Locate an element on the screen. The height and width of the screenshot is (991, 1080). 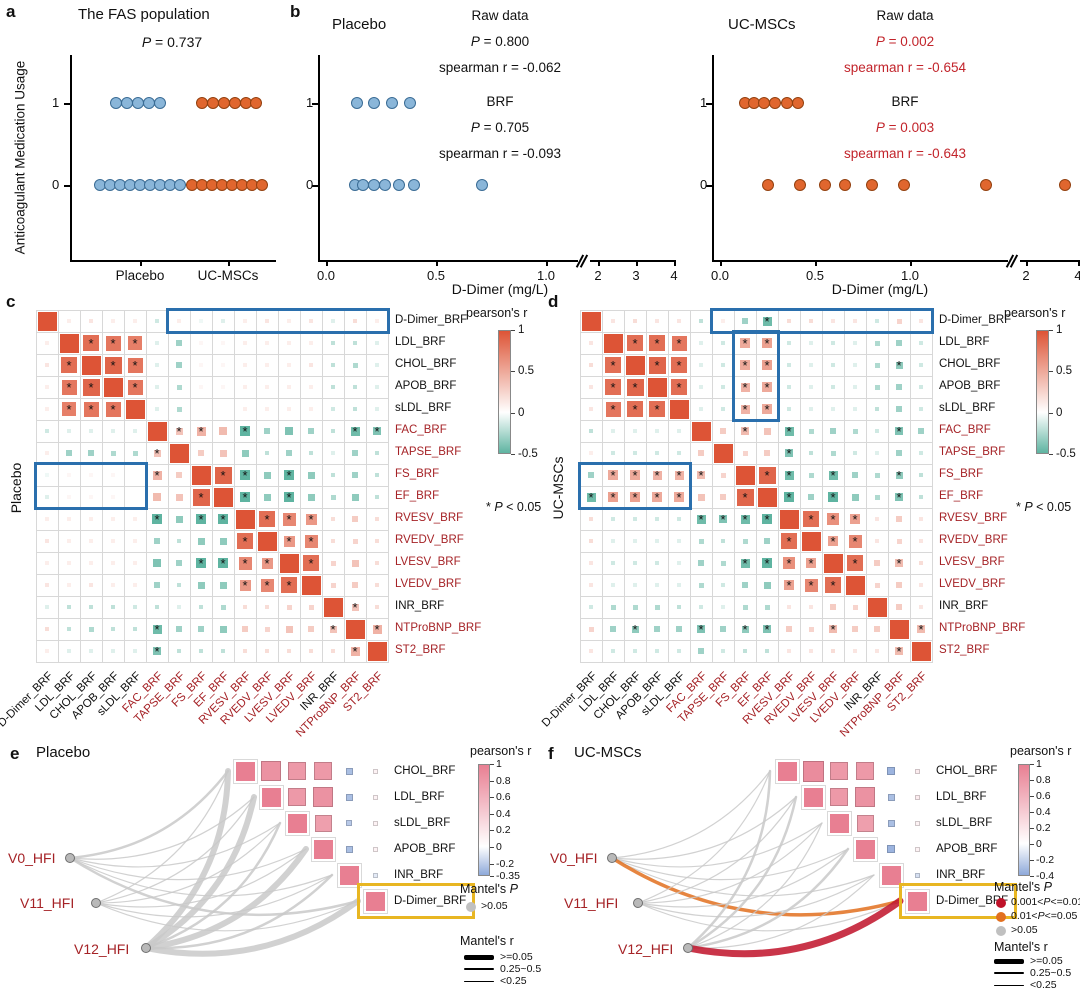
mantel-r-line is located at coordinates (1009, 961).